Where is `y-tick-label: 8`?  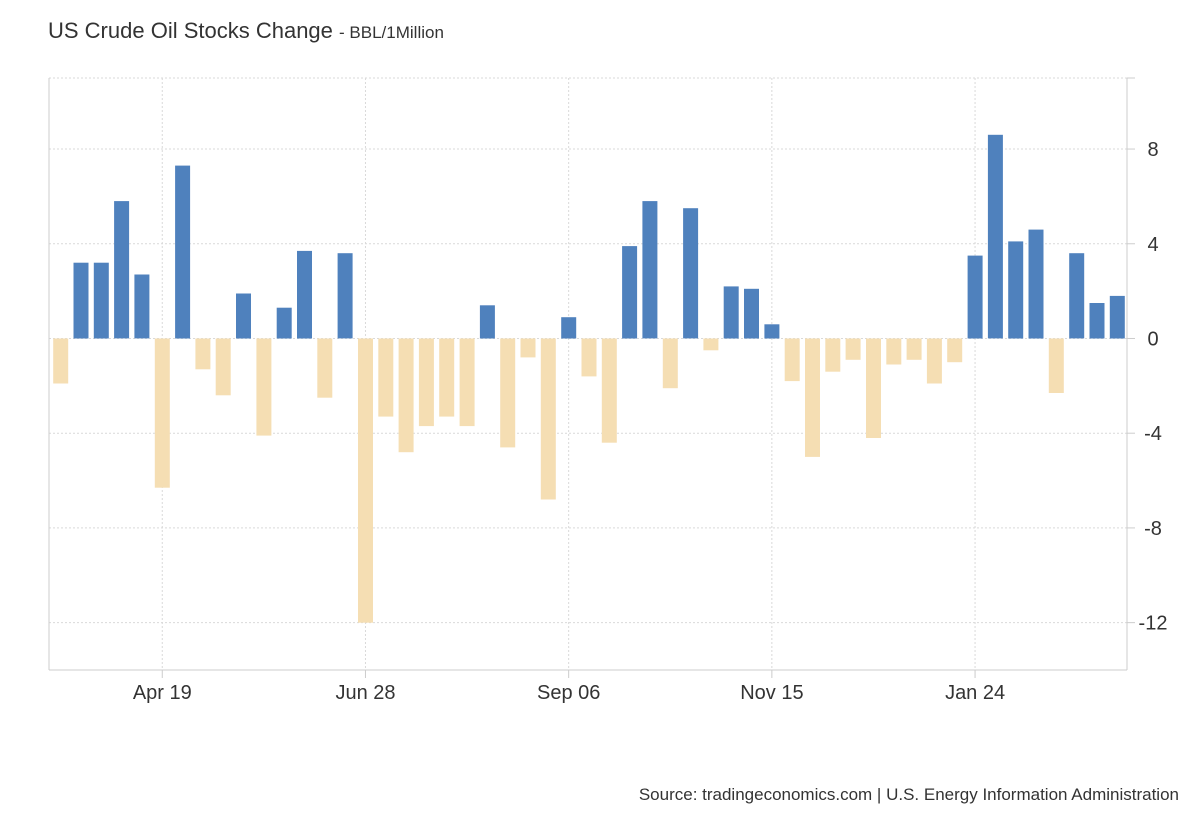 y-tick-label: 8 is located at coordinates (1152, 150).